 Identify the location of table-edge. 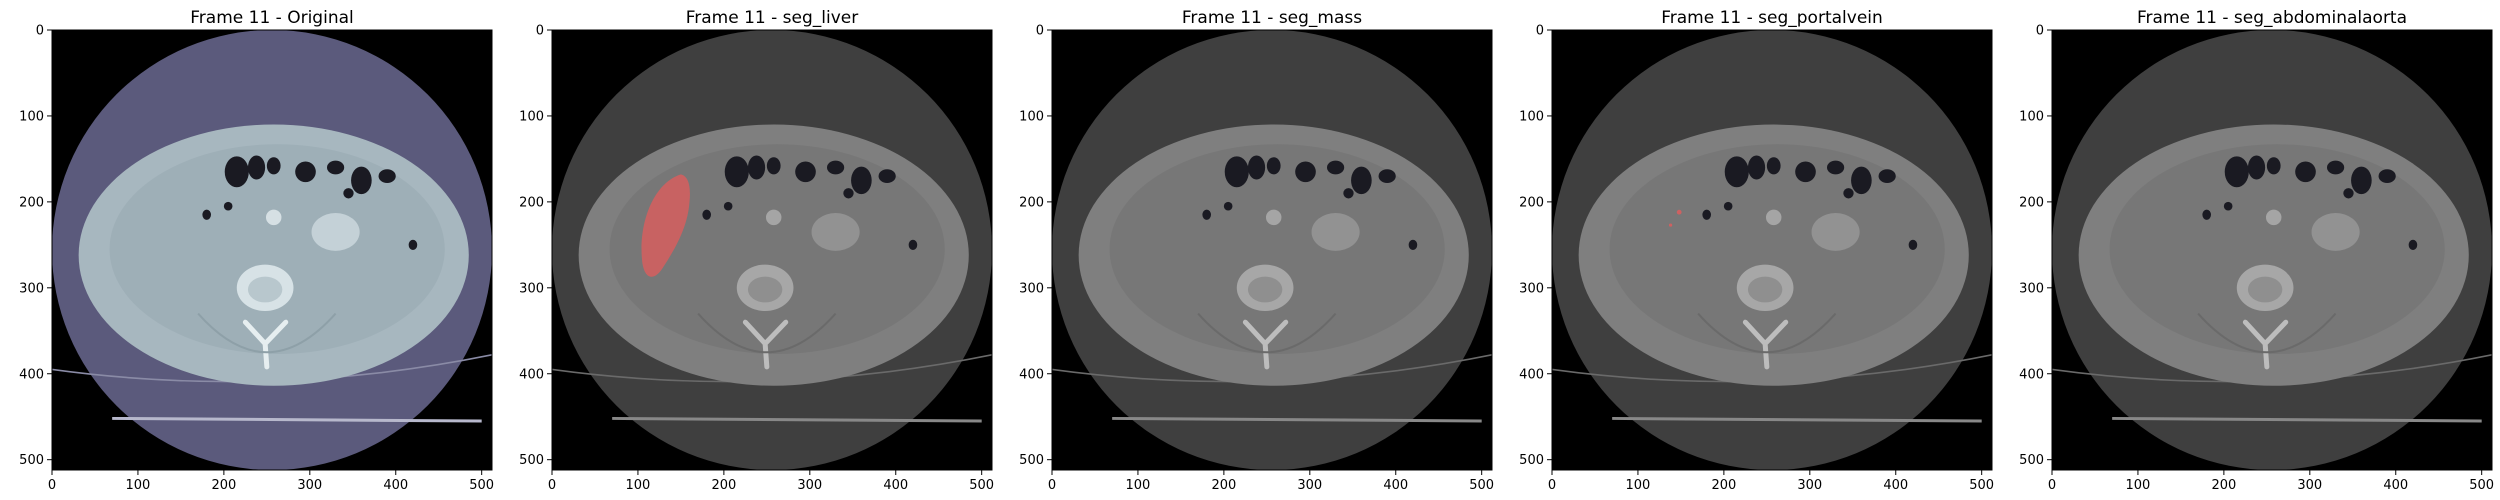
(297, 419).